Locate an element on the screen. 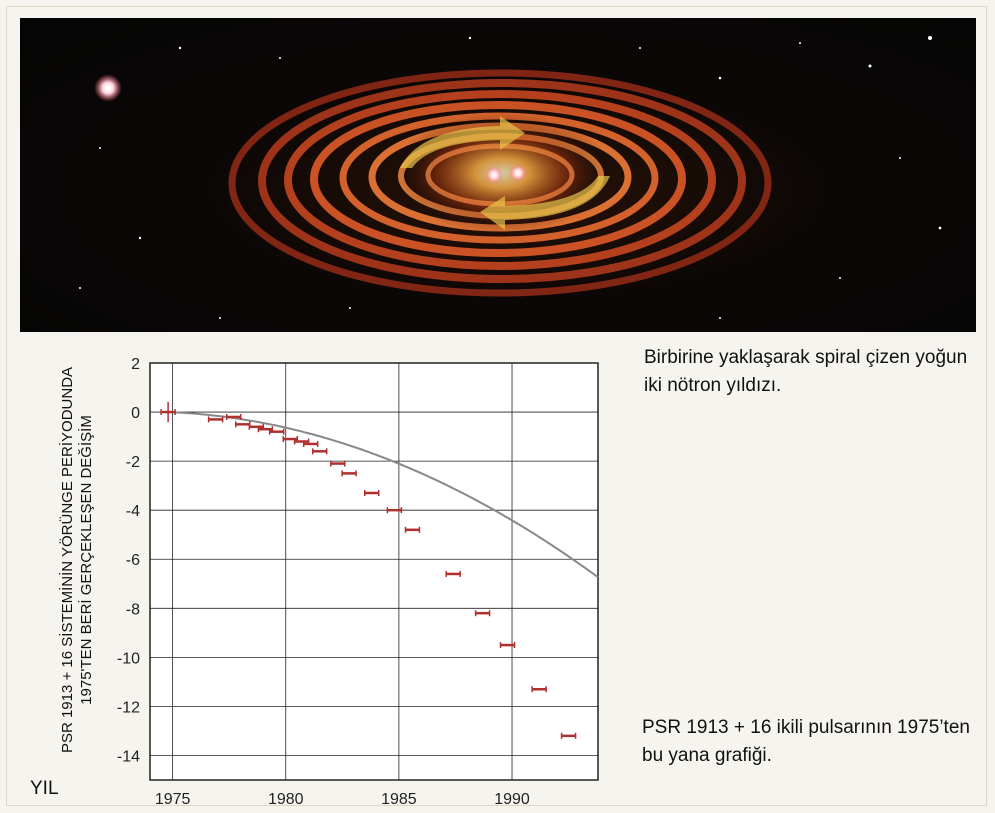  y-tick-label: -2 is located at coordinates (133, 462).